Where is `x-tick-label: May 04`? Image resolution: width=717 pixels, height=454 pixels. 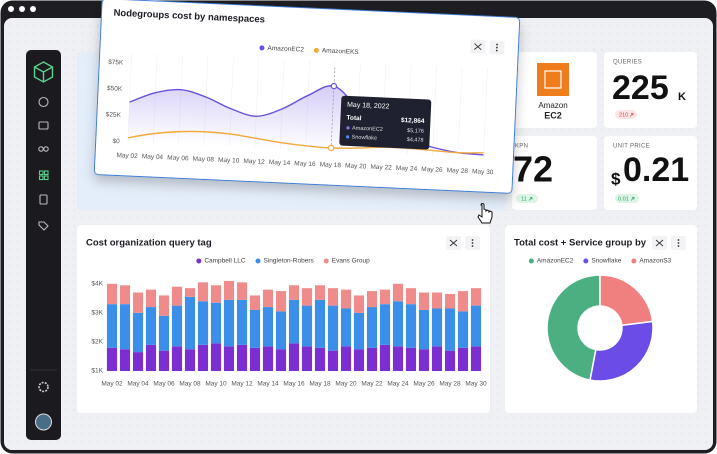
x-tick-label: May 04 is located at coordinates (153, 157).